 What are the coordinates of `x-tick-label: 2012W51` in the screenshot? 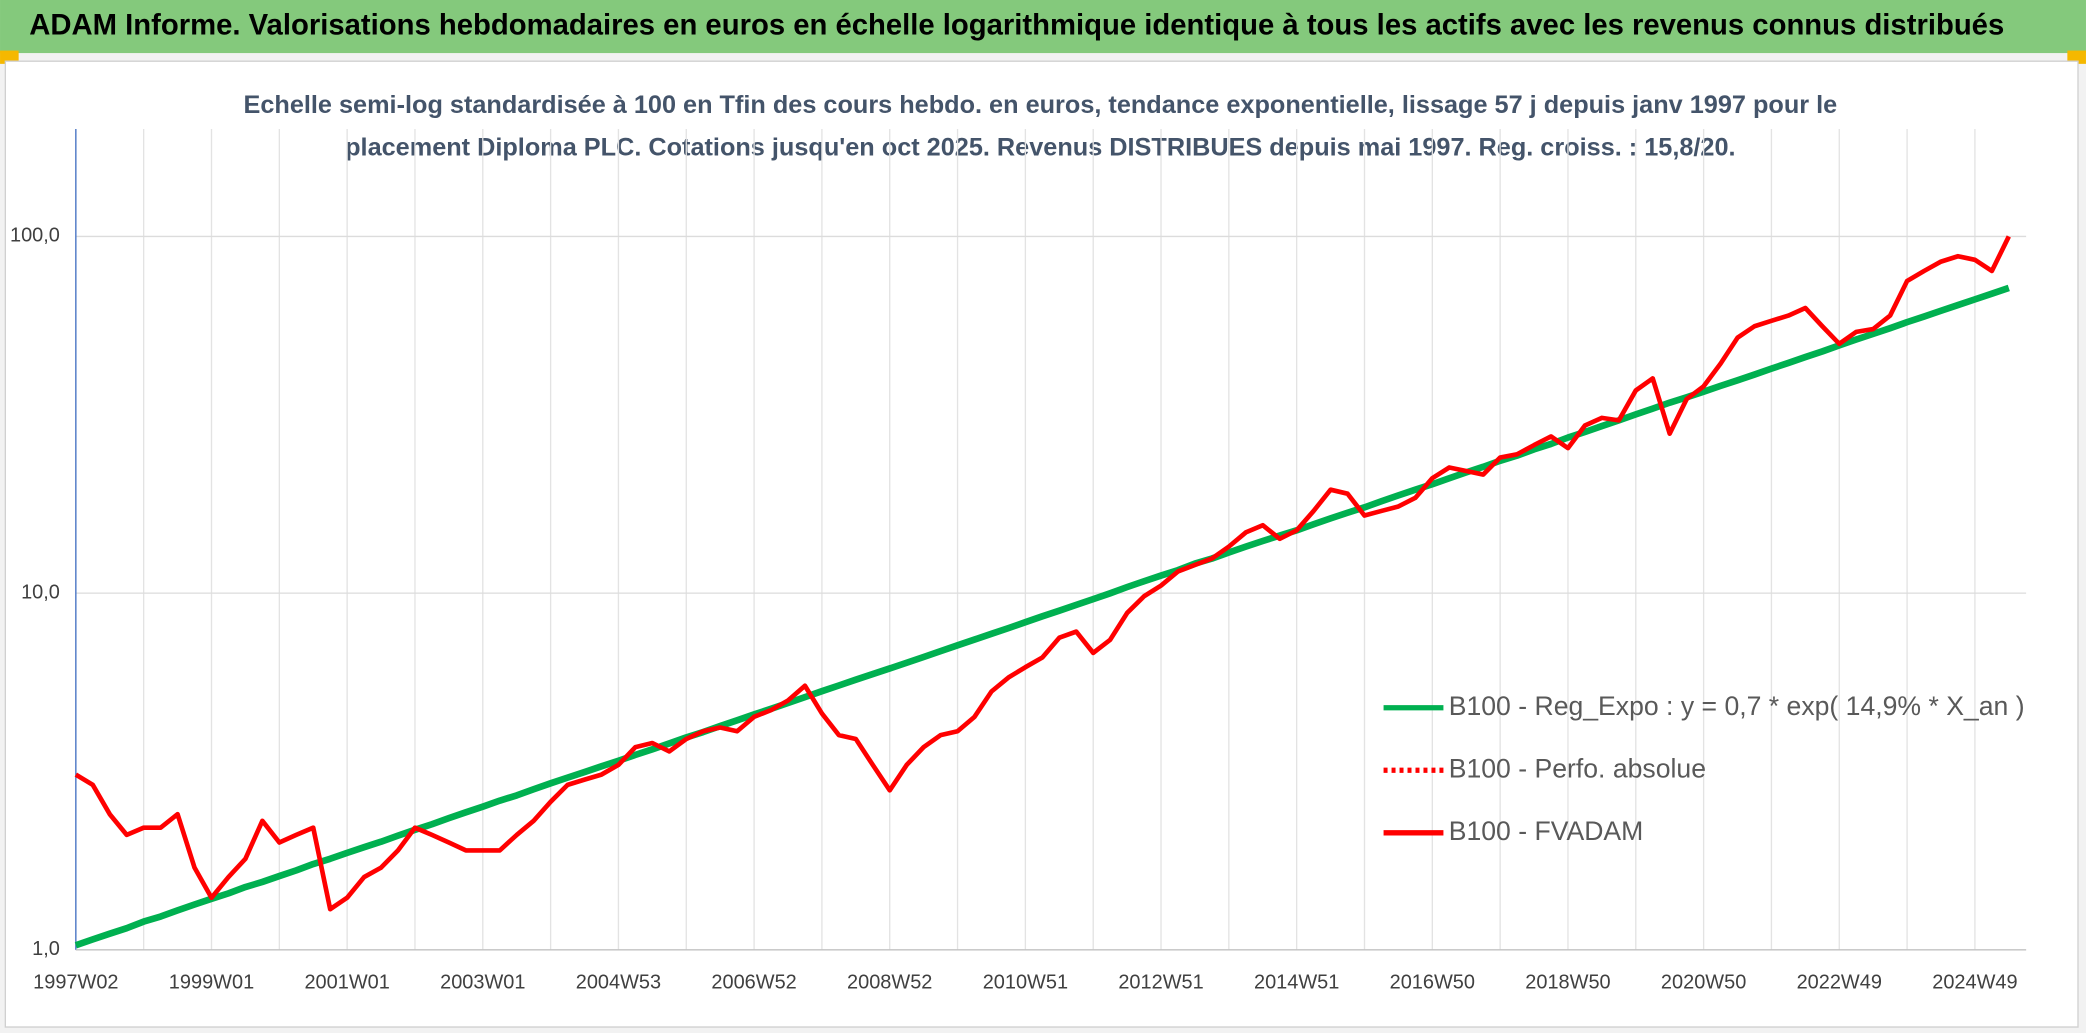 It's located at (1160, 982).